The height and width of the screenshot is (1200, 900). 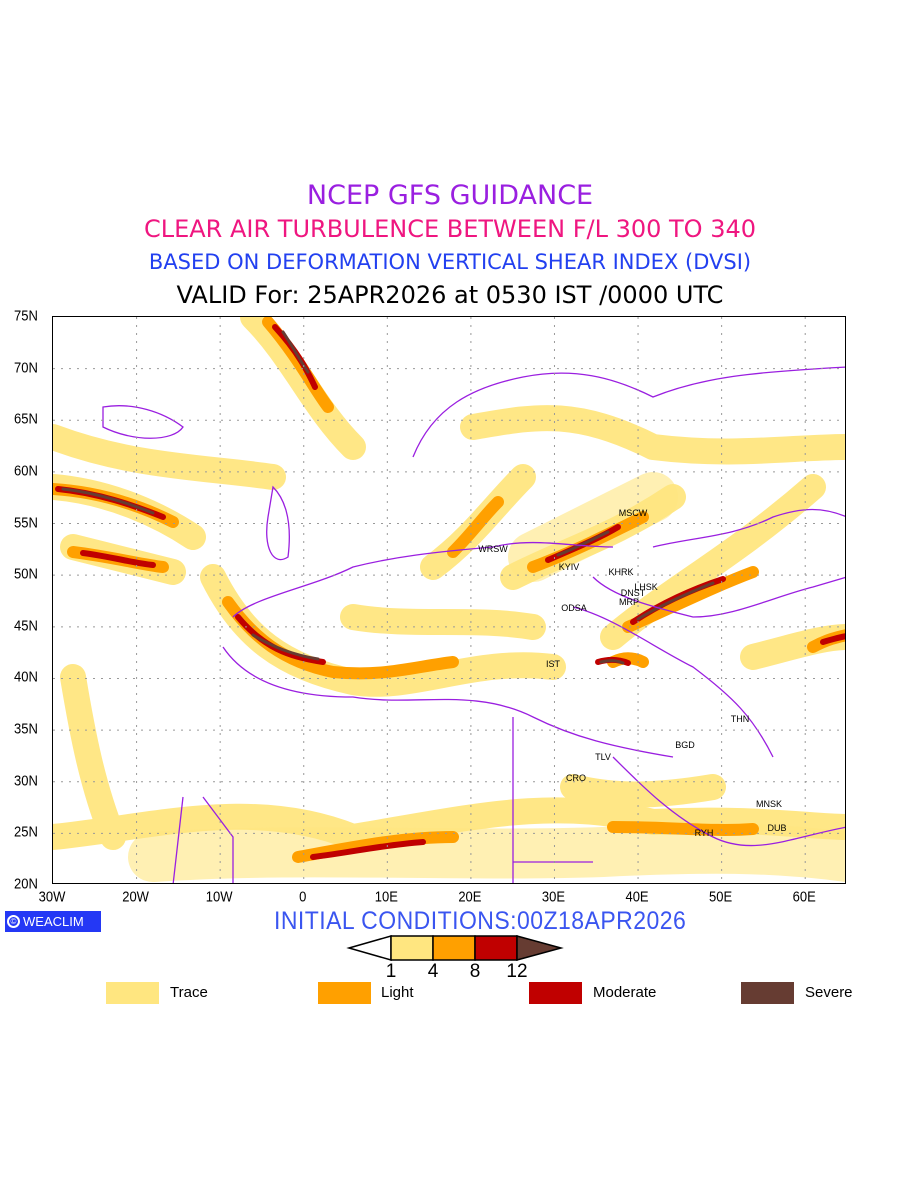 What do you see at coordinates (26, 574) in the screenshot?
I see `lat-tick-label: 50N` at bounding box center [26, 574].